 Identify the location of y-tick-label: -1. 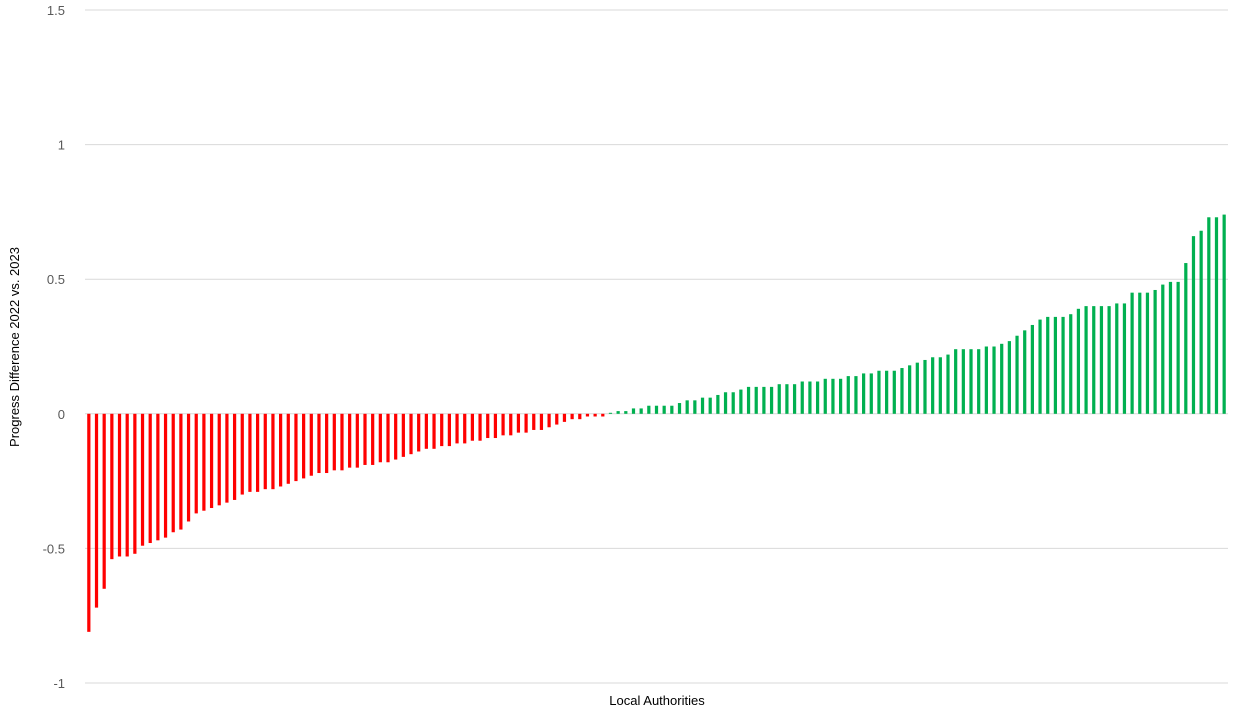
(59, 683).